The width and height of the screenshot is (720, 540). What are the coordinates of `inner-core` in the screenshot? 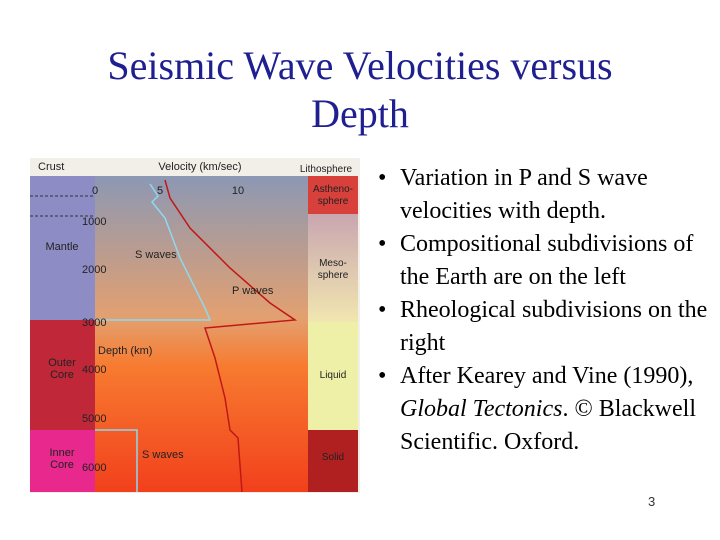 It's located at (62, 461).